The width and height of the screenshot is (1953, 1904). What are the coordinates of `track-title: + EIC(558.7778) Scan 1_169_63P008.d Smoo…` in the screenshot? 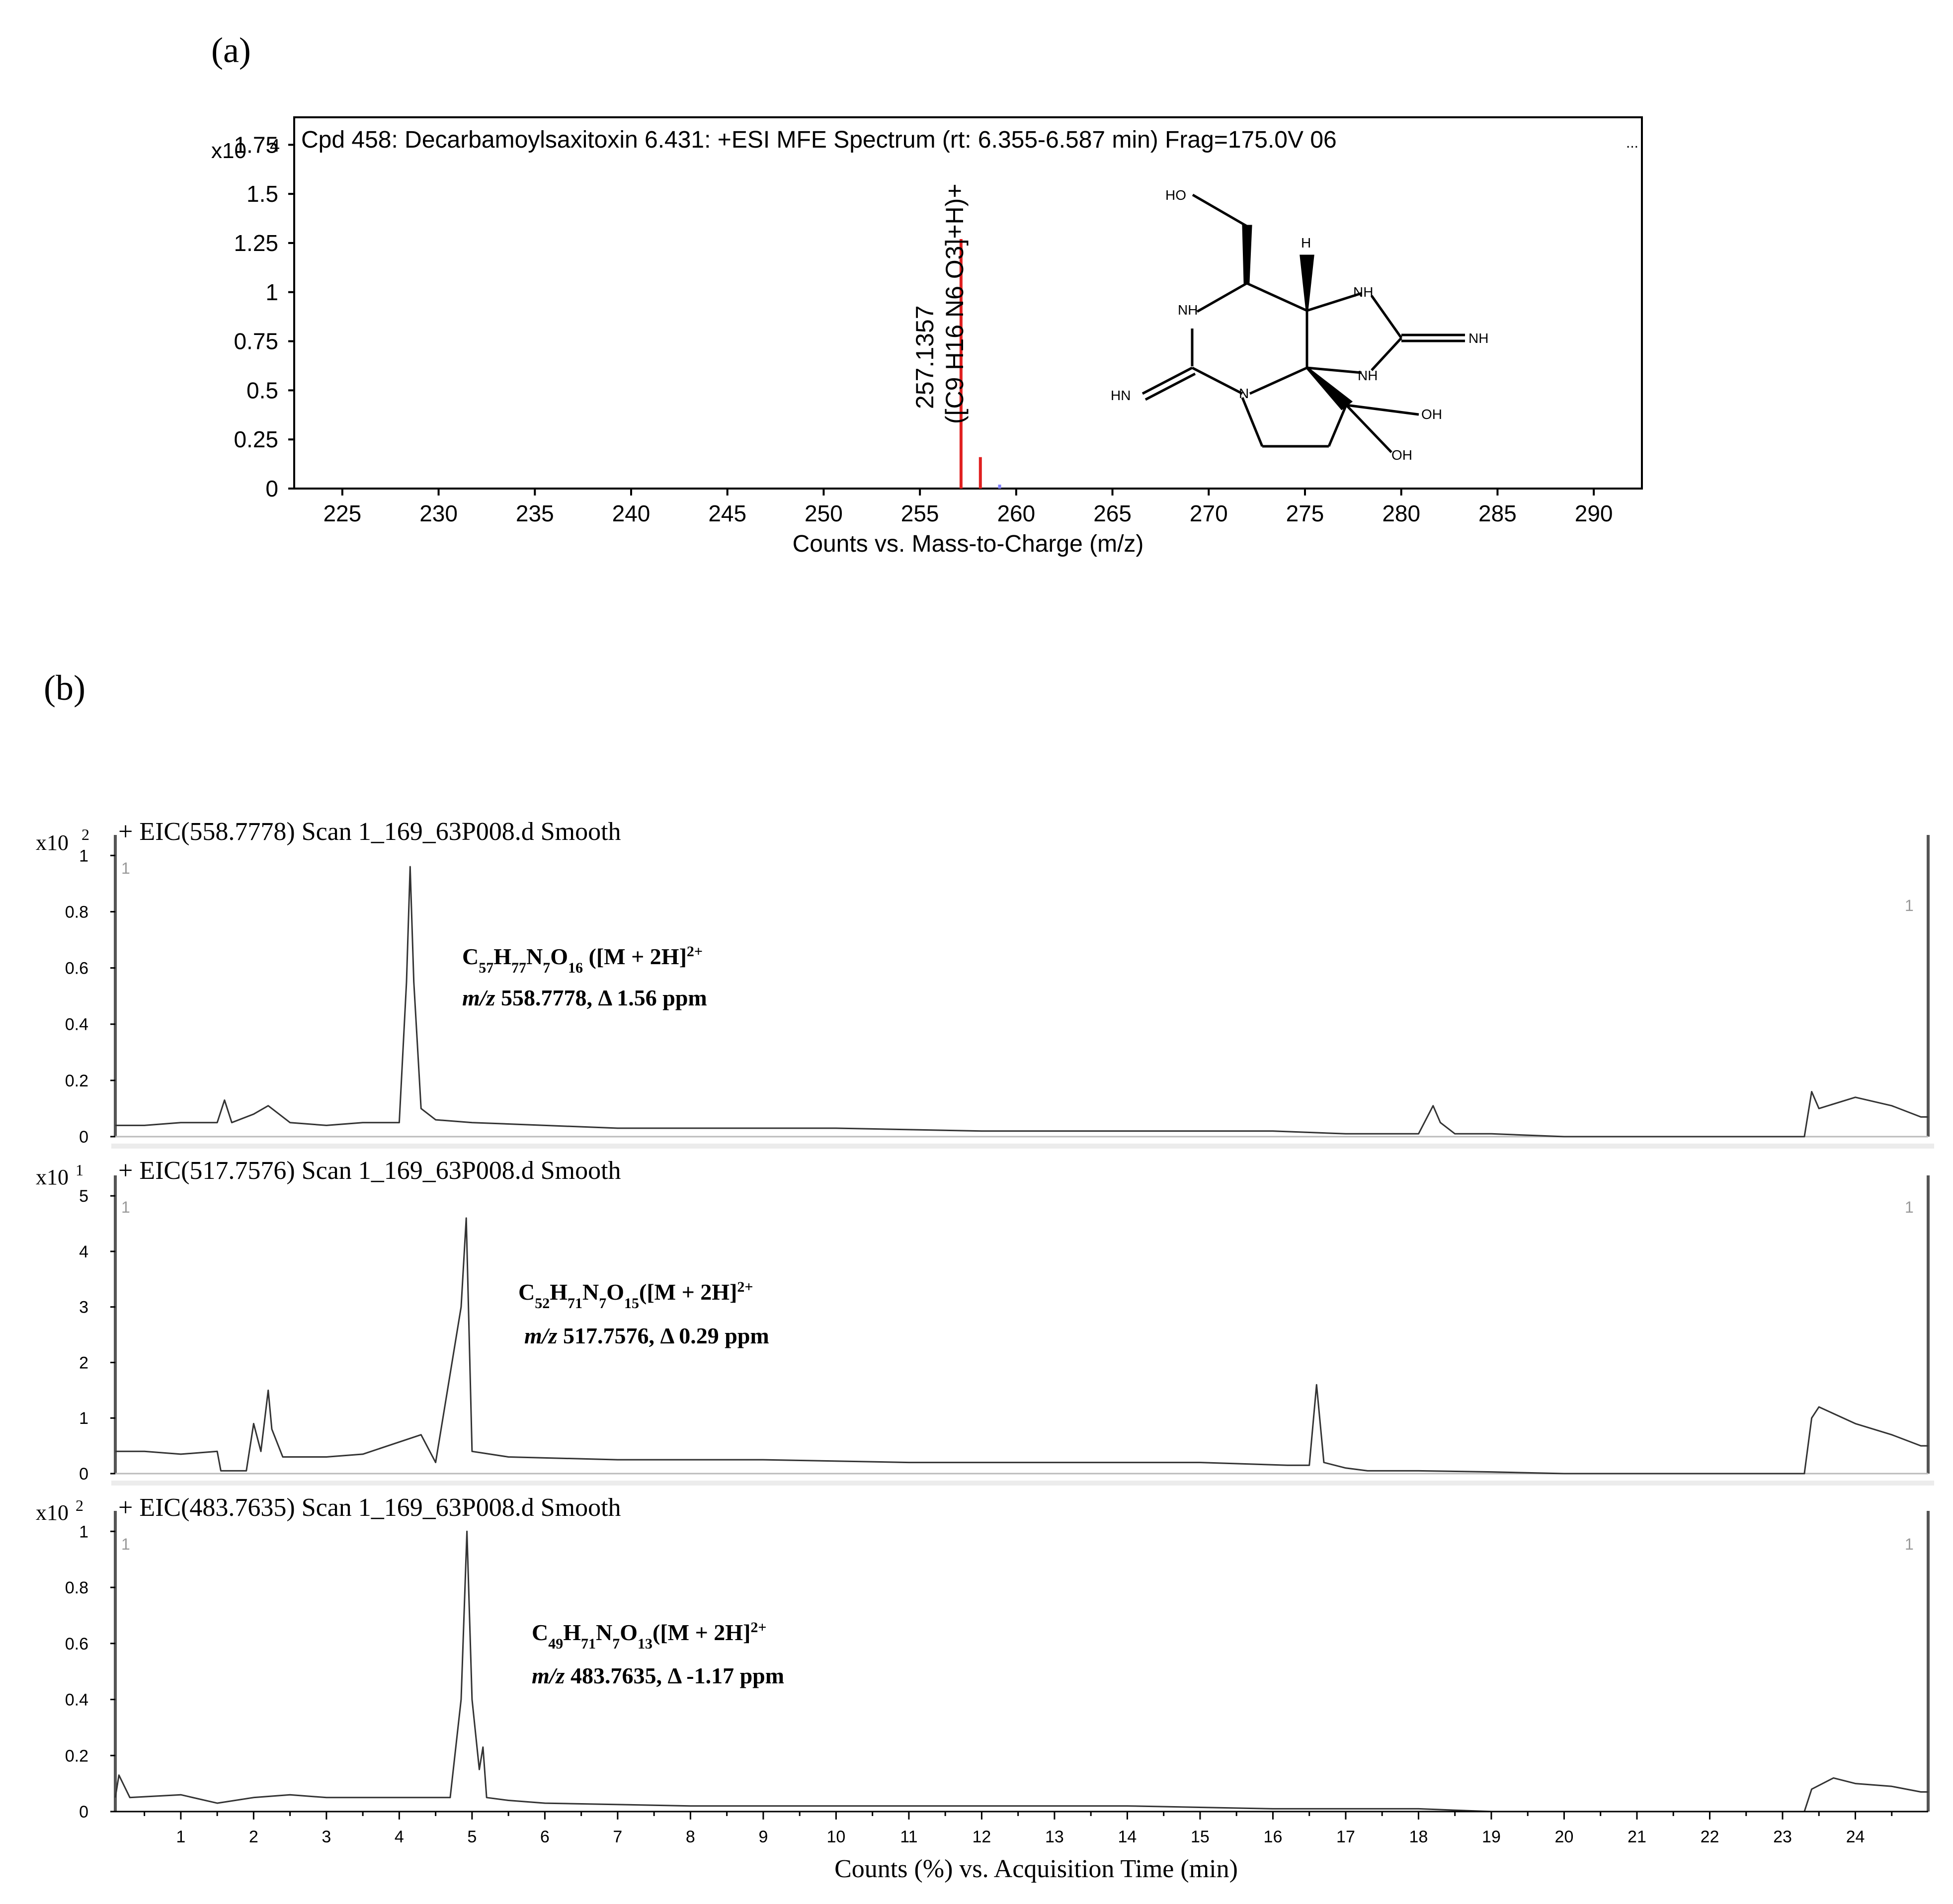 It's located at (369, 832).